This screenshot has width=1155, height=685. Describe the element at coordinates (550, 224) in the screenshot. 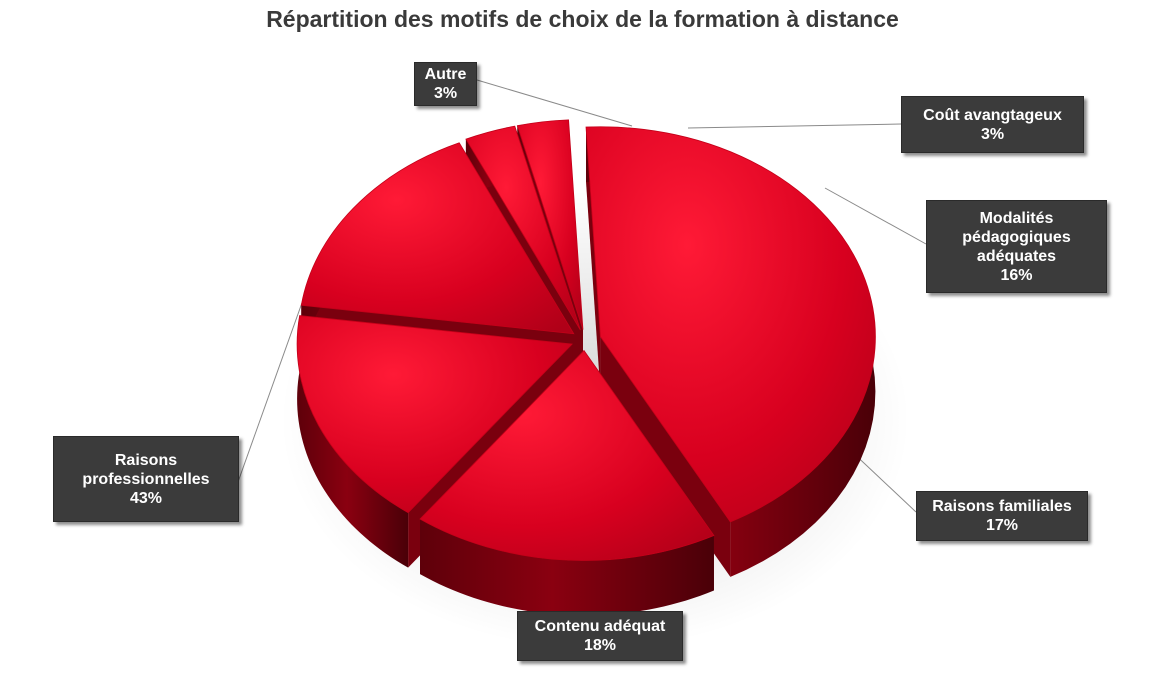

I see `pie-slice-autre` at that location.